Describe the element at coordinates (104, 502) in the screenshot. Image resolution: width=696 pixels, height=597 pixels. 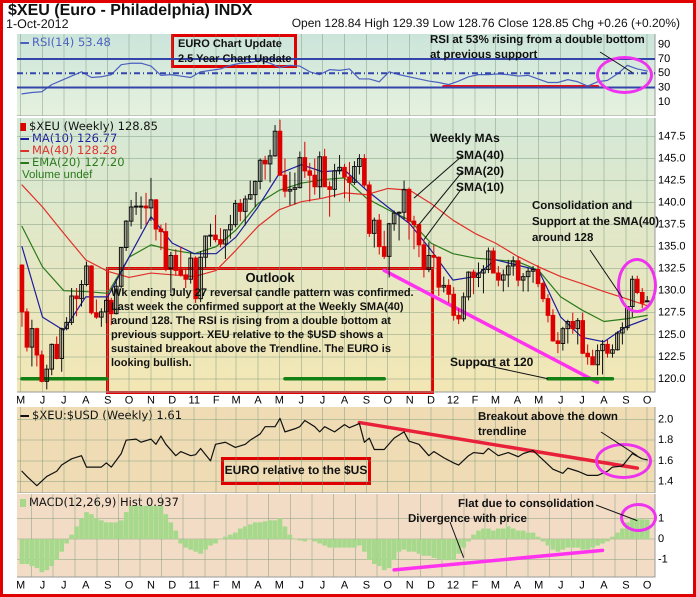
I see `legend-label: MACD(12,26,9) Hist 0.937` at that location.